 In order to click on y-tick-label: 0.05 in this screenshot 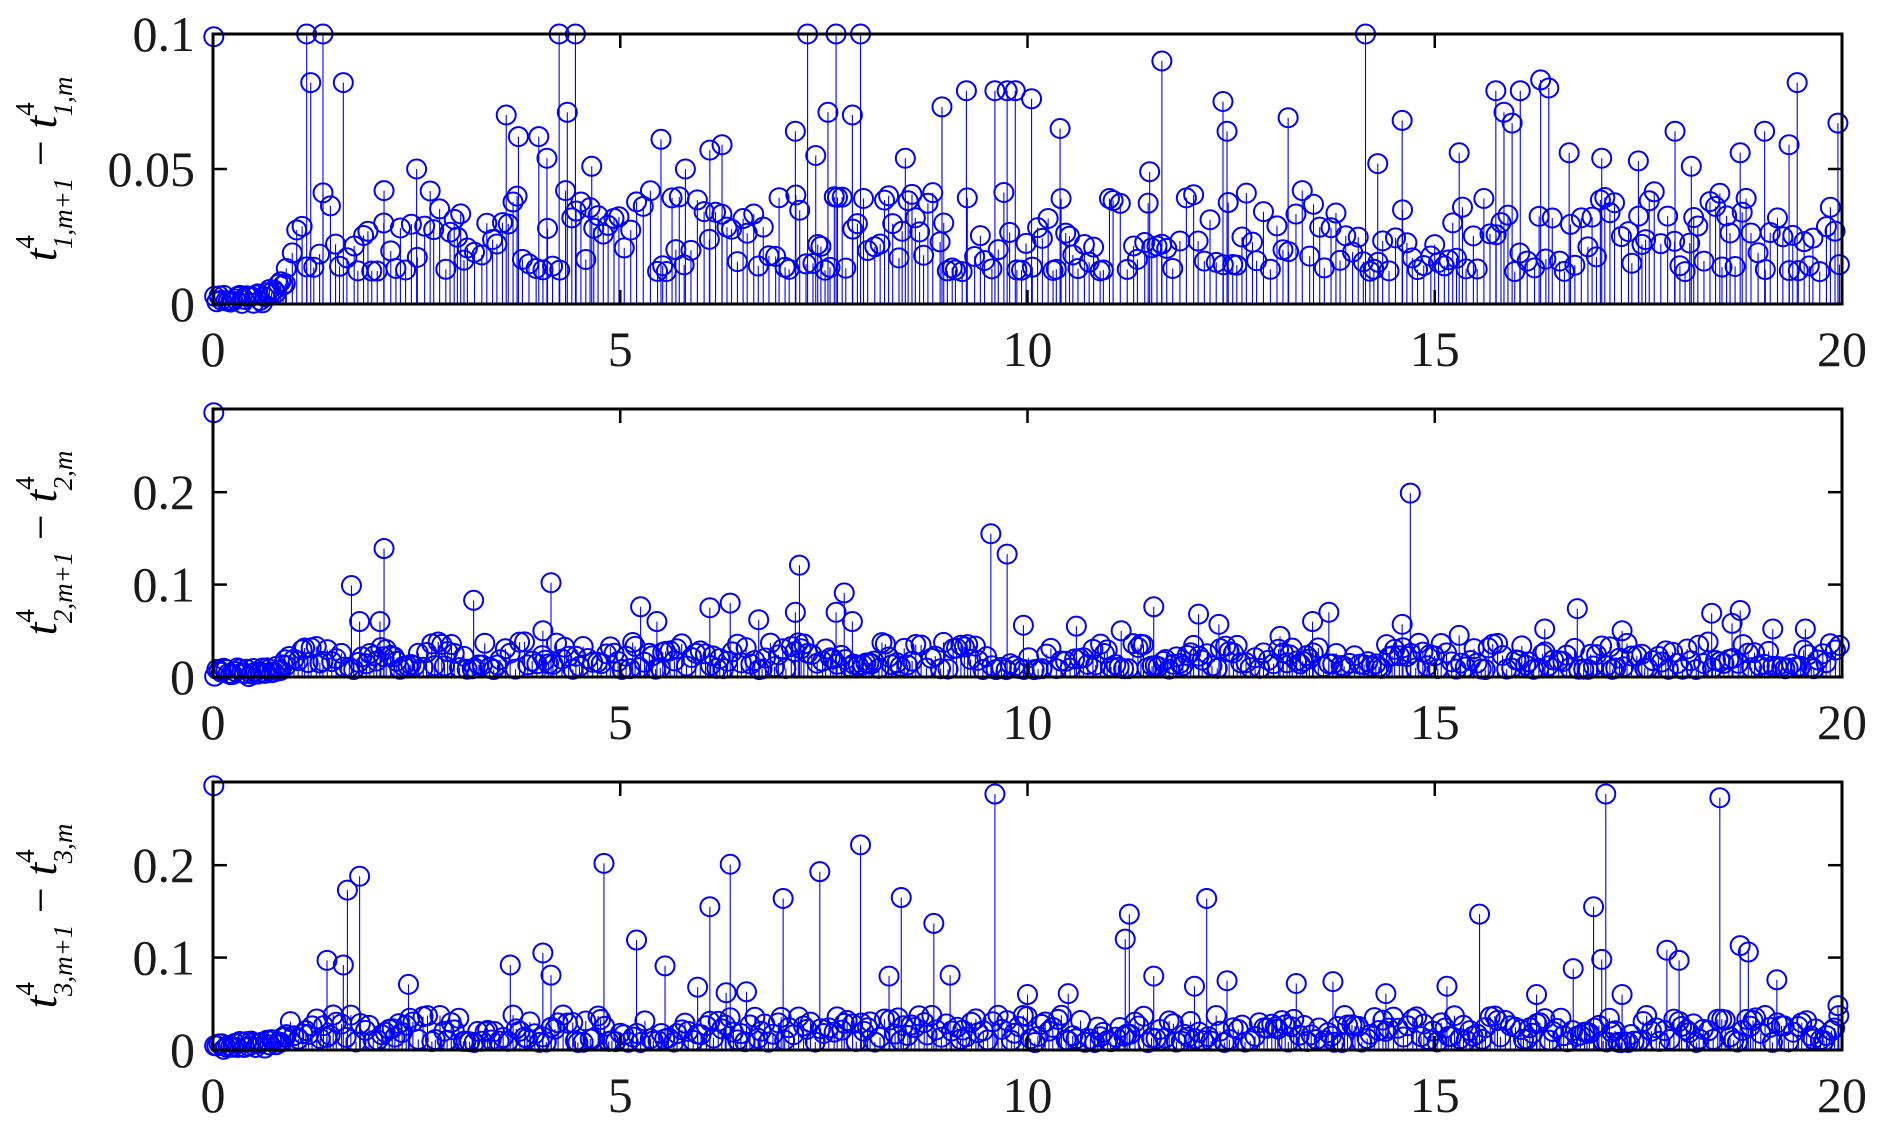, I will do `click(152, 169)`.